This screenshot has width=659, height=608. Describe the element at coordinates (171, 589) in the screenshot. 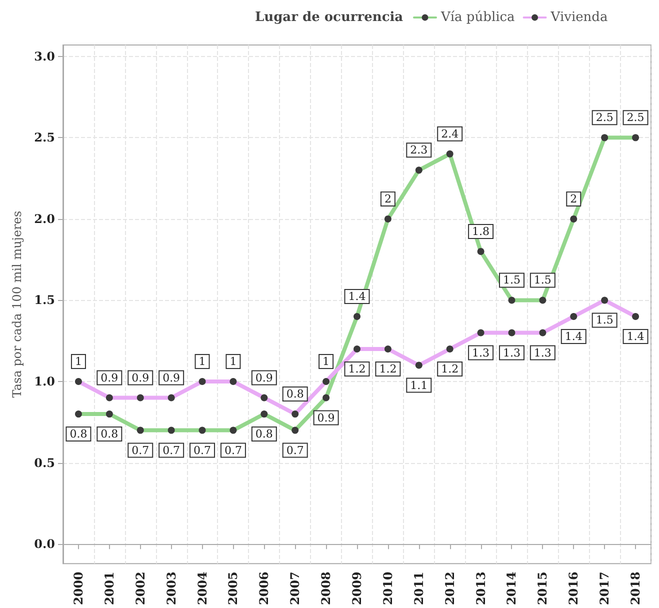

I see `x-tick-label: 2003` at that location.